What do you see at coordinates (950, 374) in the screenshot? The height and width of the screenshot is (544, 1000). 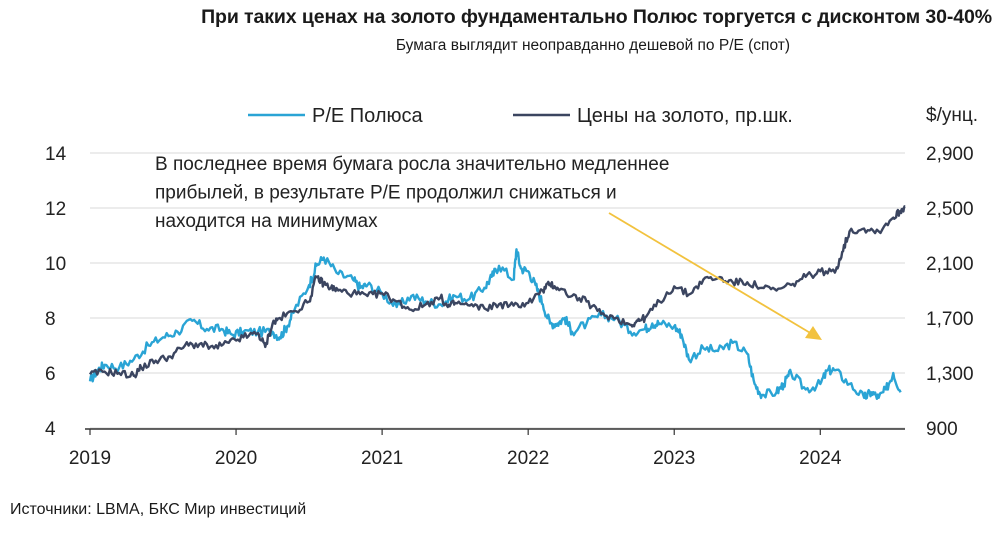 I see `y-right-tick-label: 1,300` at bounding box center [950, 374].